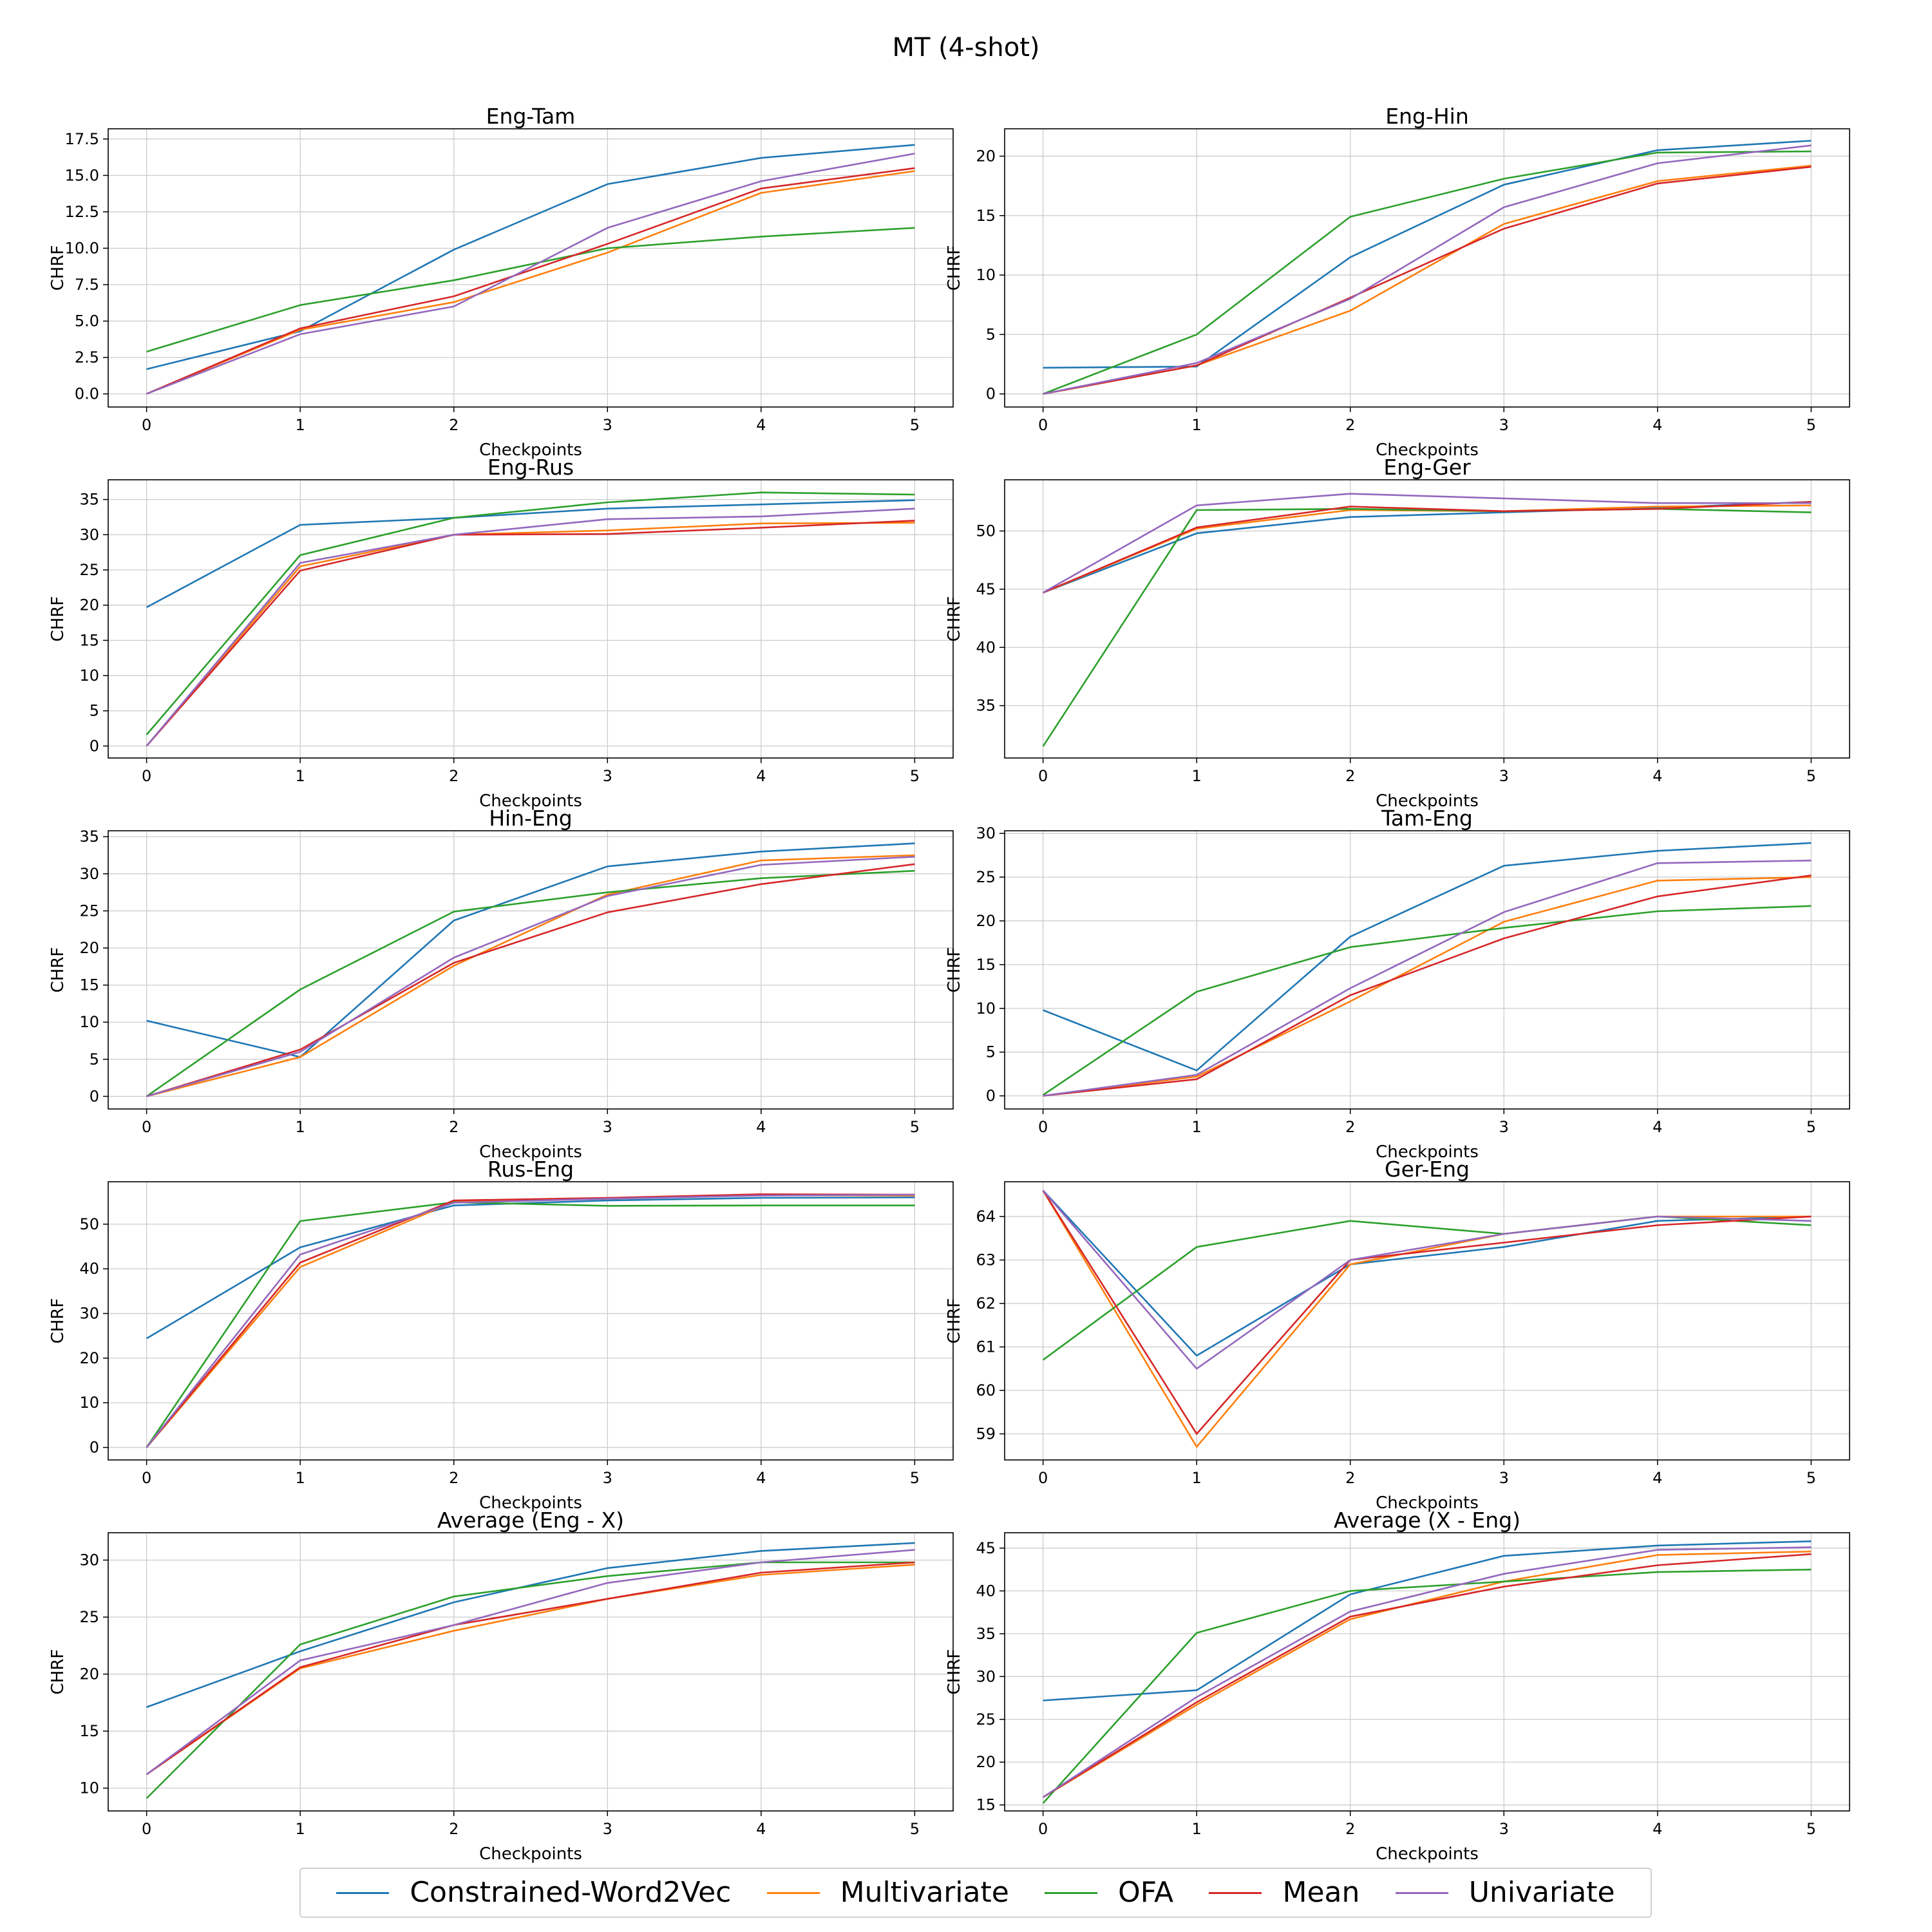  What do you see at coordinates (82, 248) in the screenshot?
I see `y-tick-label: 10.0` at bounding box center [82, 248].